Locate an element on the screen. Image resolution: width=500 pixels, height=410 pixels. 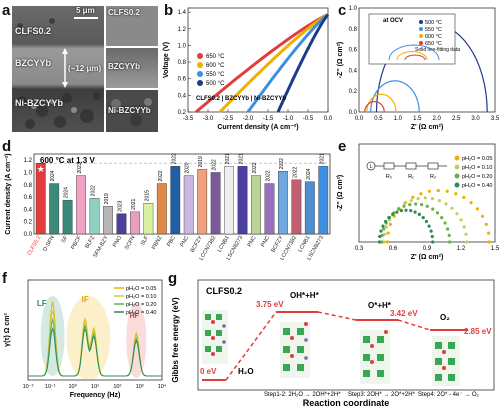
d-year-label: 2023 is located at coordinates (120, 205).